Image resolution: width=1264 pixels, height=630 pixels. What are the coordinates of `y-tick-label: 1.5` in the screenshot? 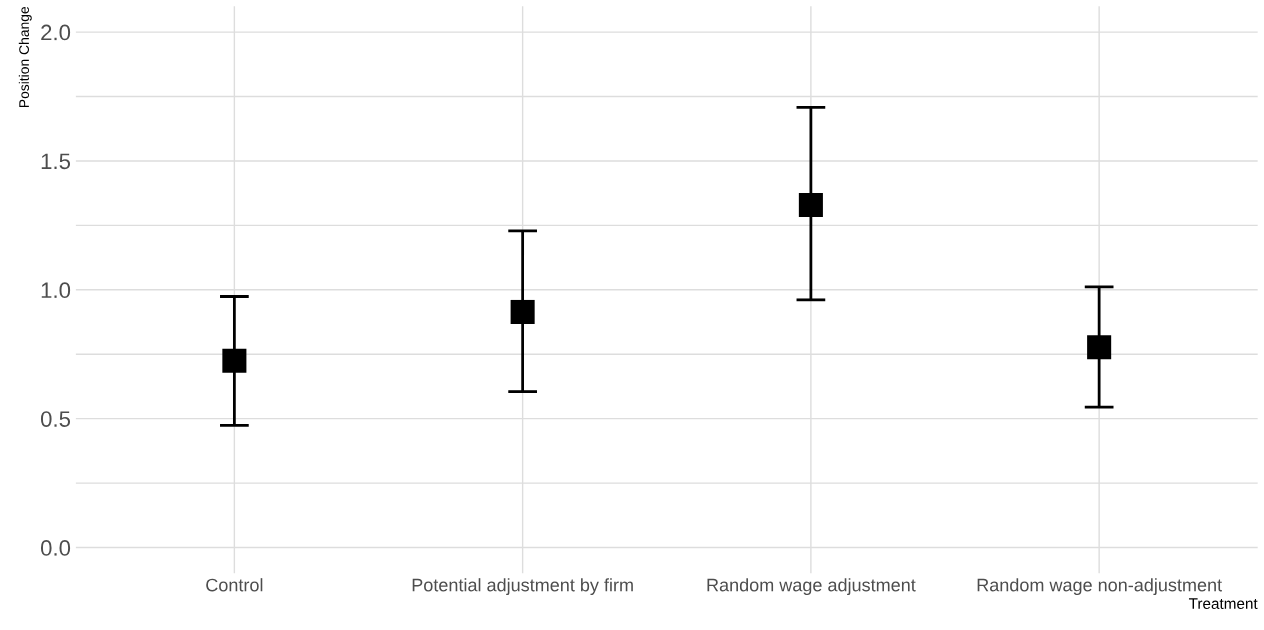 It's located at (56, 161).